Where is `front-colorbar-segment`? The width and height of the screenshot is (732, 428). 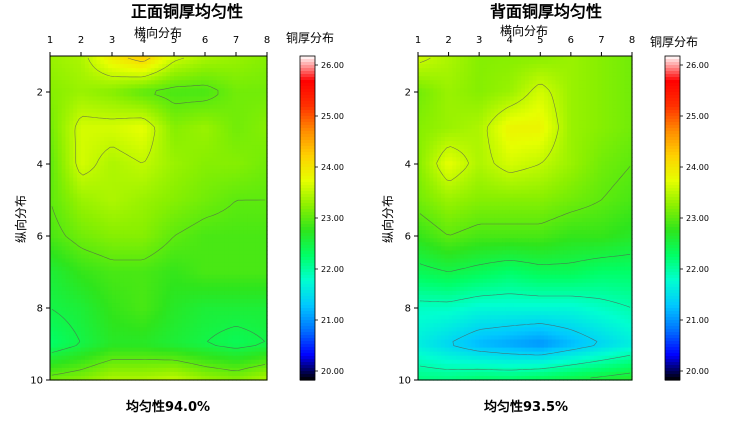 front-colorbar-segment is located at coordinates (307, 142).